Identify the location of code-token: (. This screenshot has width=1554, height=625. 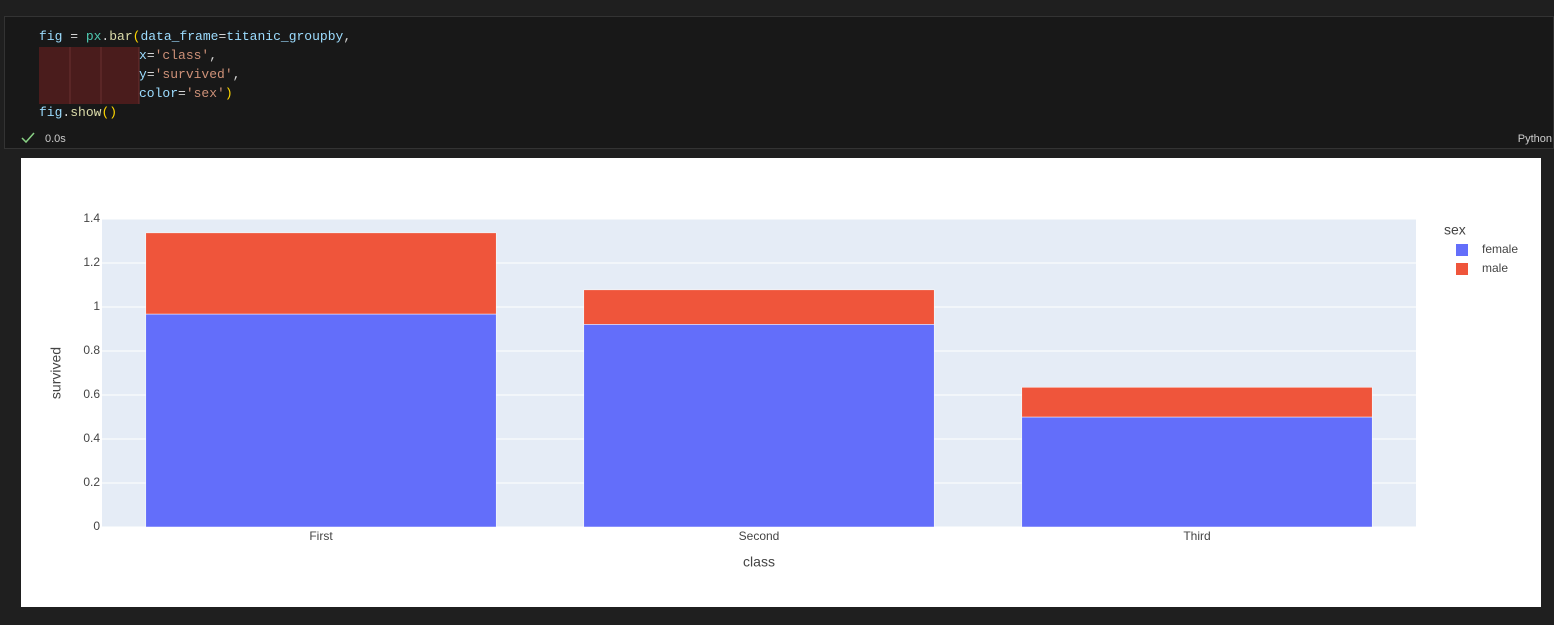
(137, 36).